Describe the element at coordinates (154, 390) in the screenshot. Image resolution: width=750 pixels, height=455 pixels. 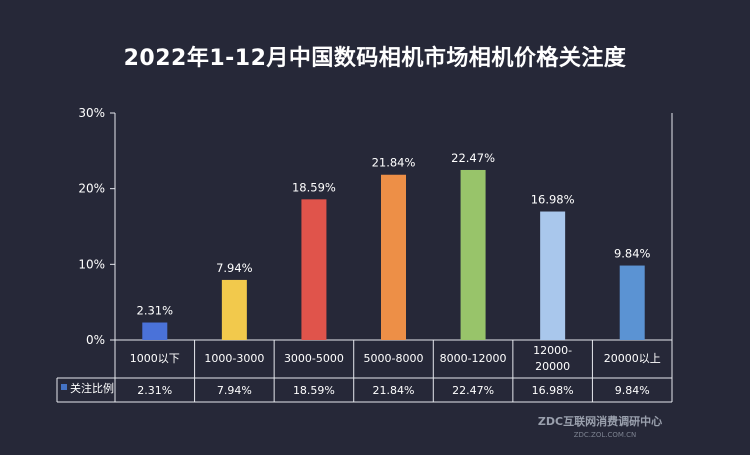
I see `table-value: 2.31%` at that location.